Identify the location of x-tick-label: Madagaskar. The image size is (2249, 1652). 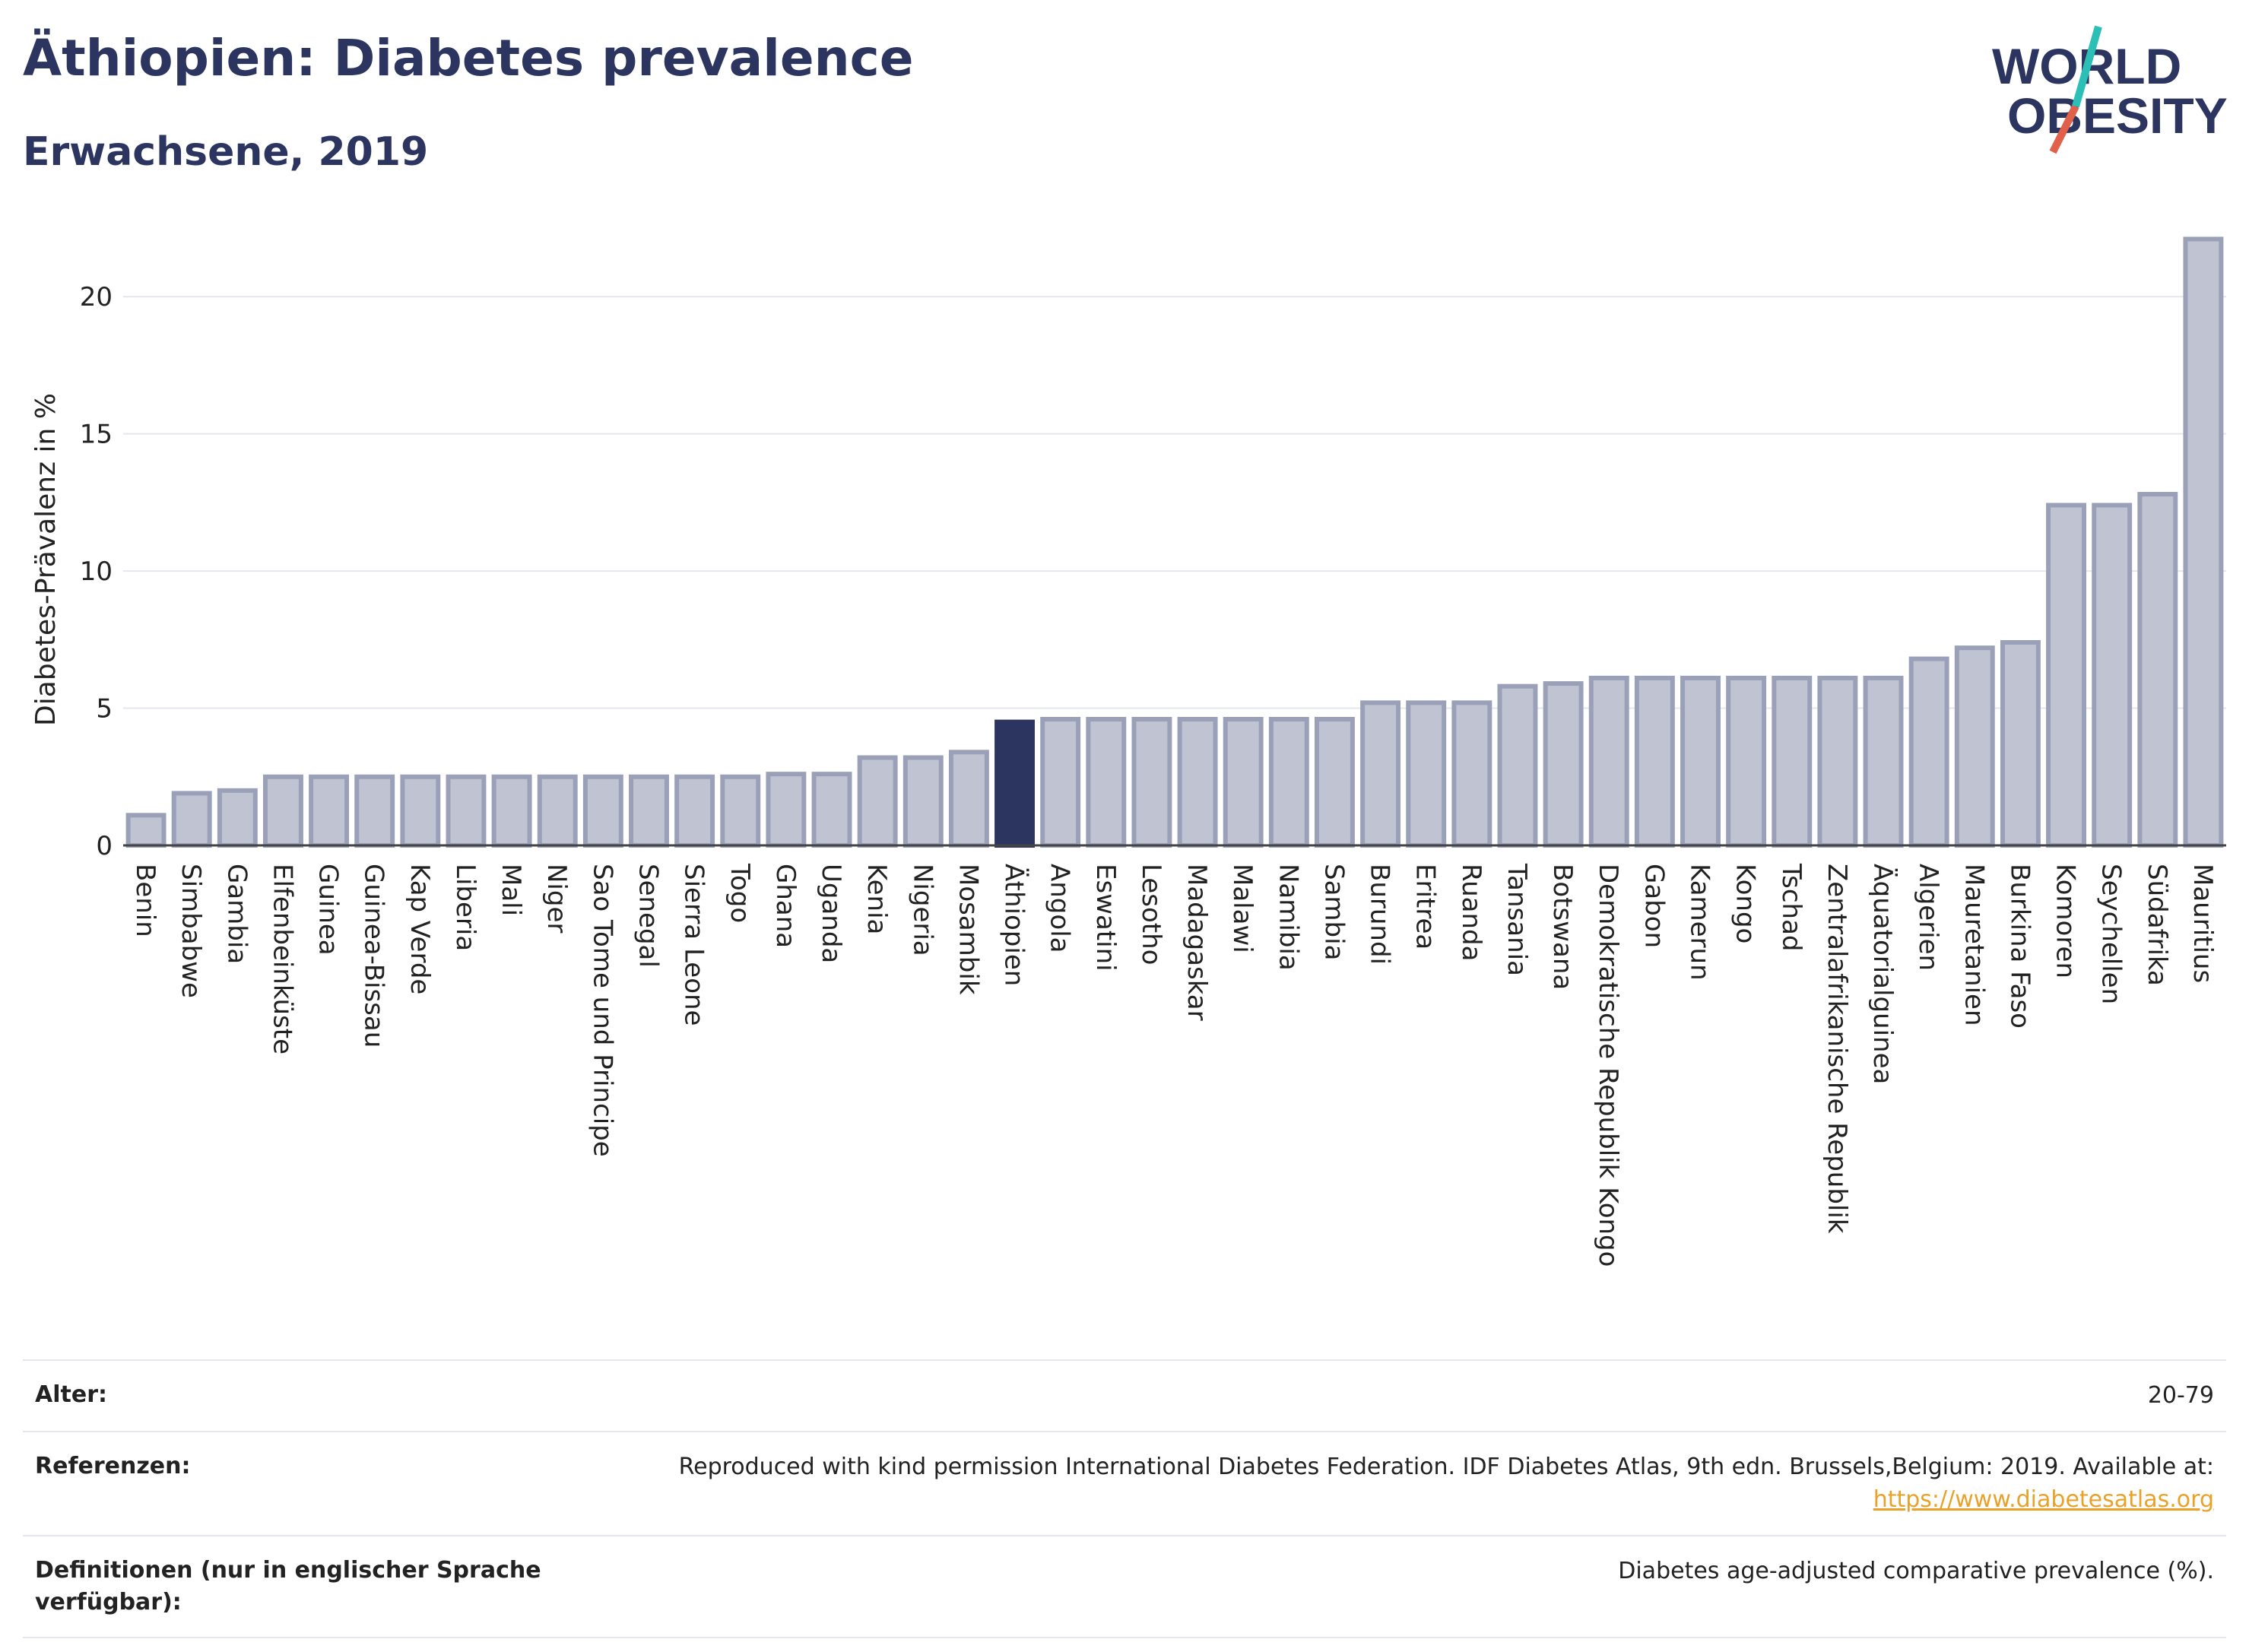
(1197, 942).